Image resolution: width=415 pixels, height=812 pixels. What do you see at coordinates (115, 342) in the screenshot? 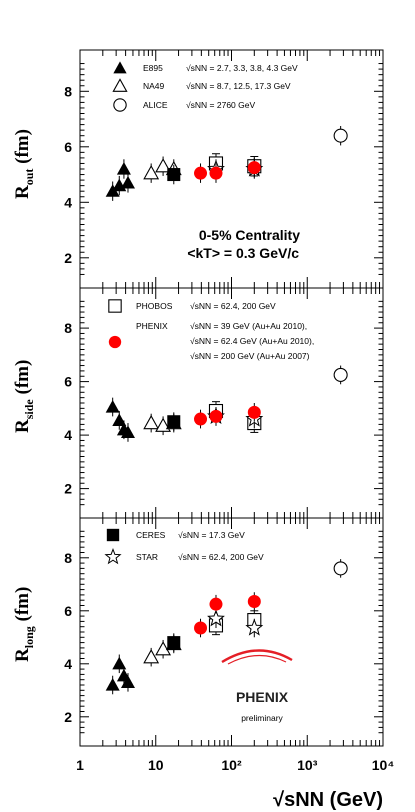
I see `legend-phenix-marker` at bounding box center [115, 342].